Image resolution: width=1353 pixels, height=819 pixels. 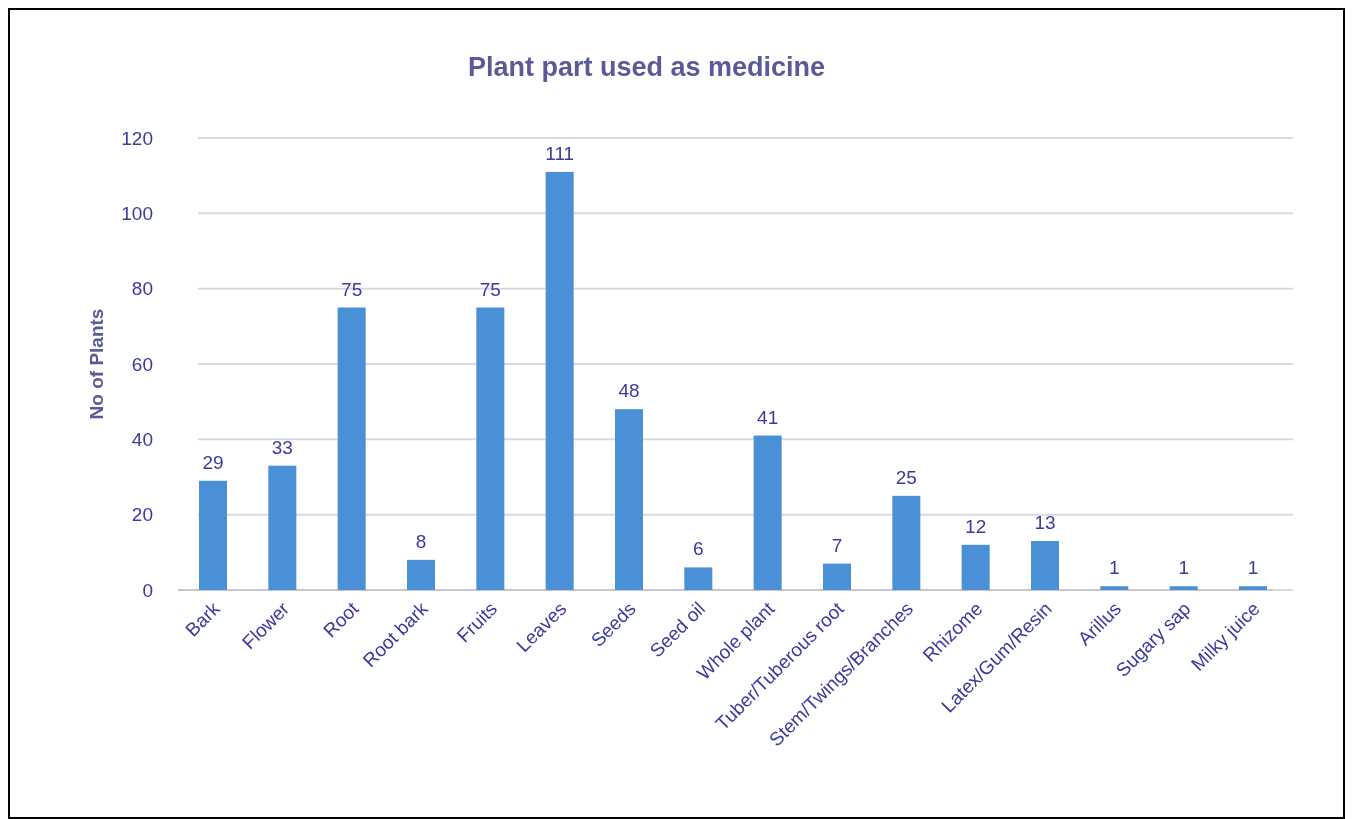 What do you see at coordinates (768, 417) in the screenshot?
I see `data-label: 41` at bounding box center [768, 417].